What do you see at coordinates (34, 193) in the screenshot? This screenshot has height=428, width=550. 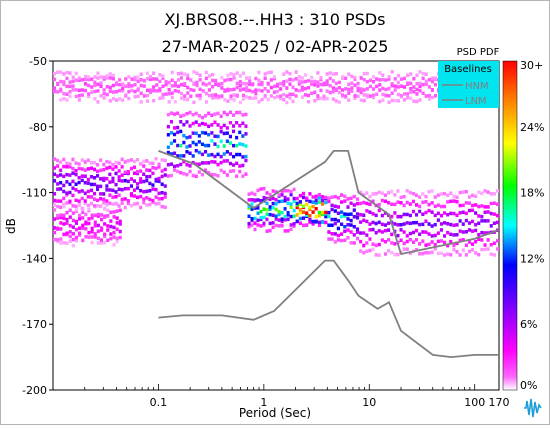 I see `y-tick-label: -110` at bounding box center [34, 193].